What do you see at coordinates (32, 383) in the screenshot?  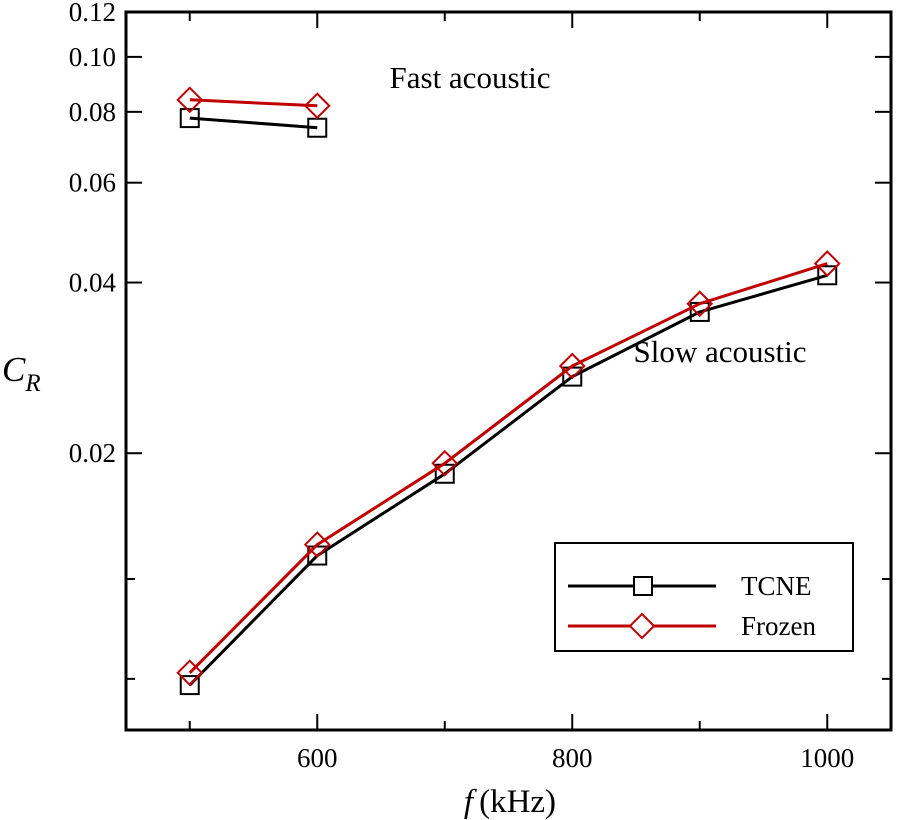 I see `y-axis-subscript: R` at bounding box center [32, 383].